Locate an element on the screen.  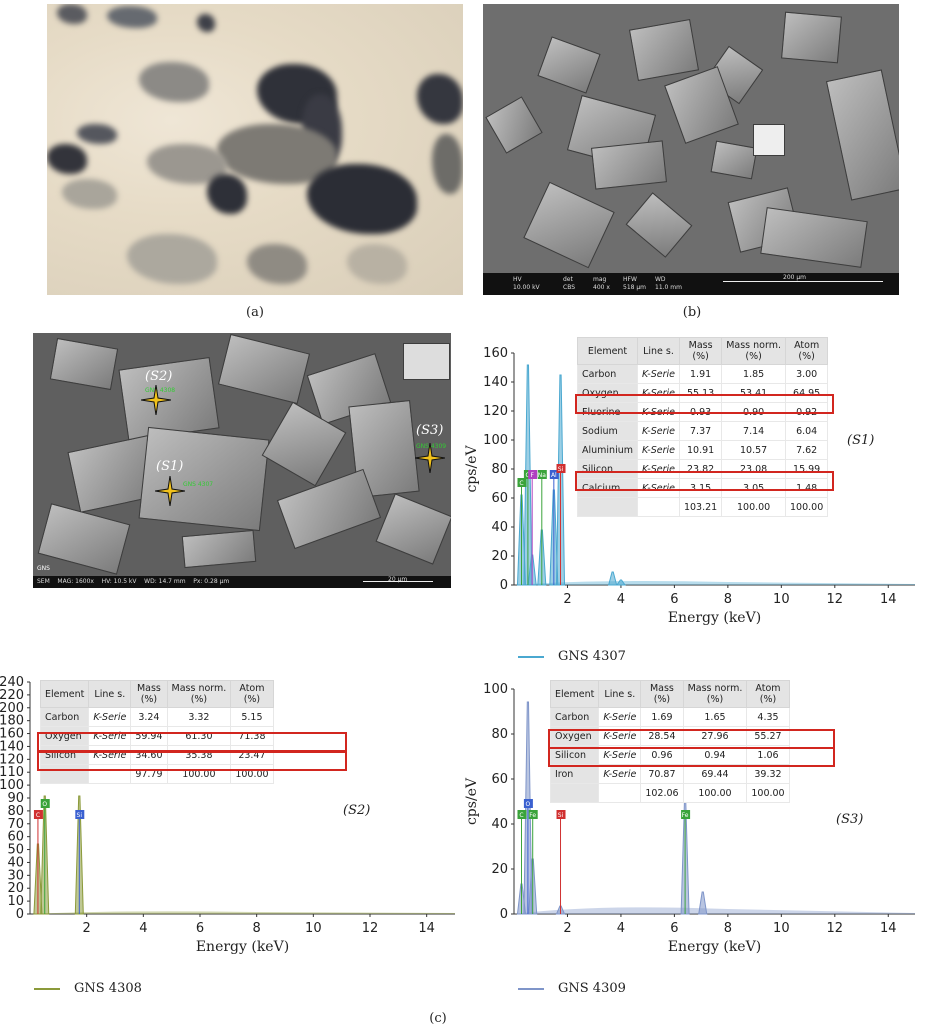
table-row: Oxygen K-Serie 28.54 27.96 55.27 is located at coordinates (669, 736).